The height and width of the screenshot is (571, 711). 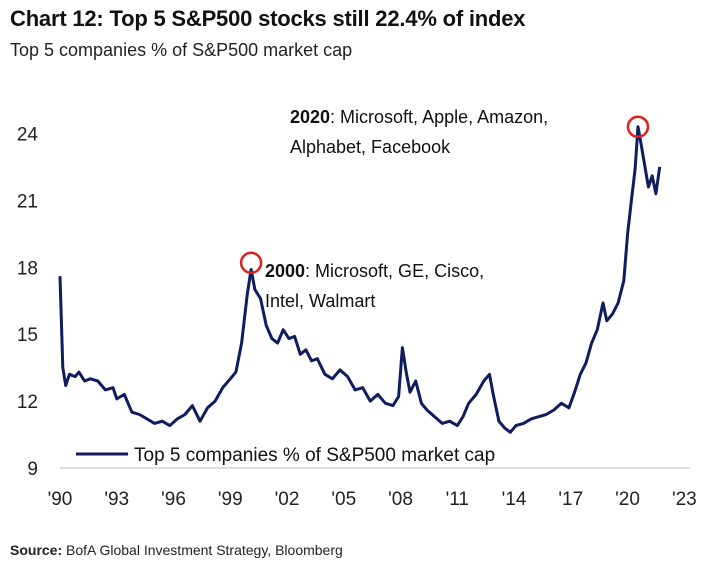 I want to click on annotation-2000-text: : Microsoft, GE, Cisco,, so click(x=394, y=271).